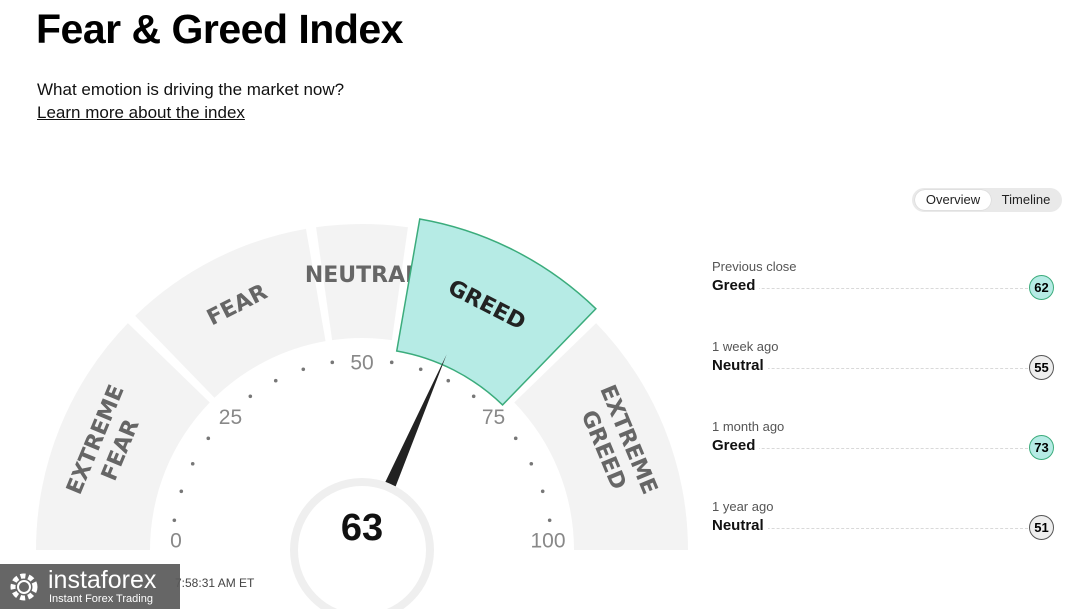 This screenshot has height=609, width=1078. I want to click on history-label: Previous close, so click(754, 266).